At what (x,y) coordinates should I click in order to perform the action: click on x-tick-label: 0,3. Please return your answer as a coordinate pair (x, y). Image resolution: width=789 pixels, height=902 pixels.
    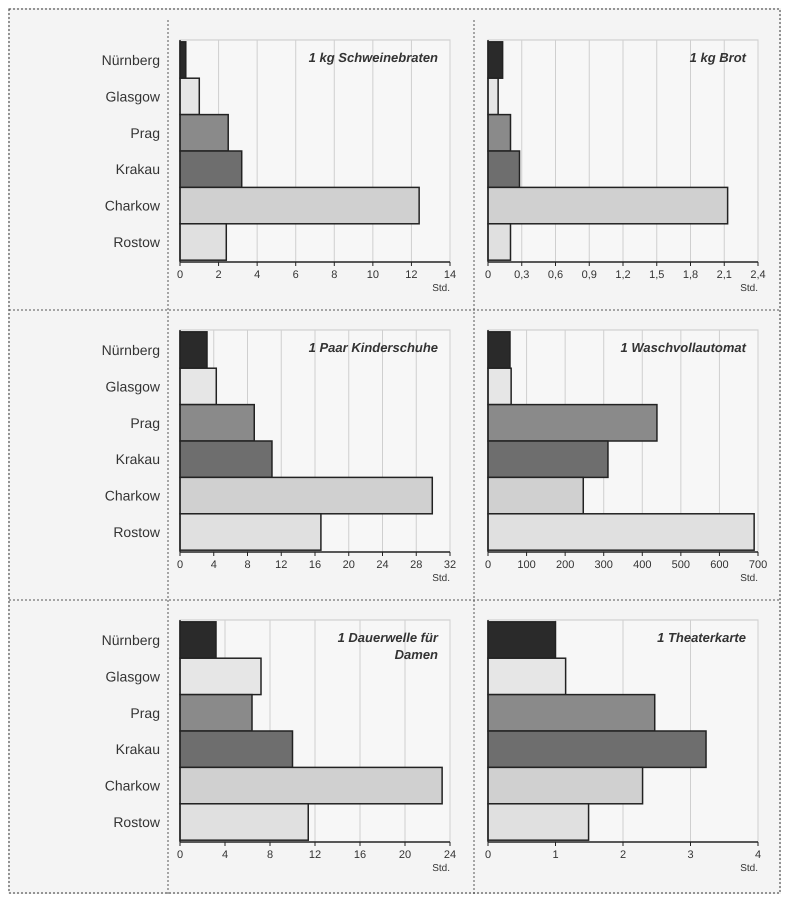
    Looking at the image, I should click on (522, 275).